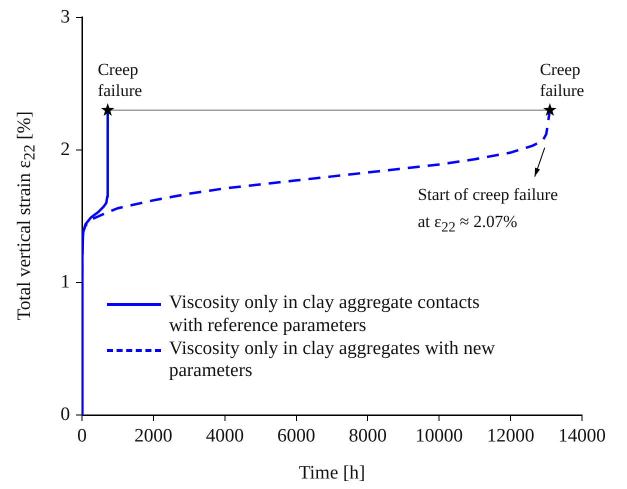 The image size is (627, 489). What do you see at coordinates (510, 435) in the screenshot?
I see `x-tick-label: 12000` at bounding box center [510, 435].